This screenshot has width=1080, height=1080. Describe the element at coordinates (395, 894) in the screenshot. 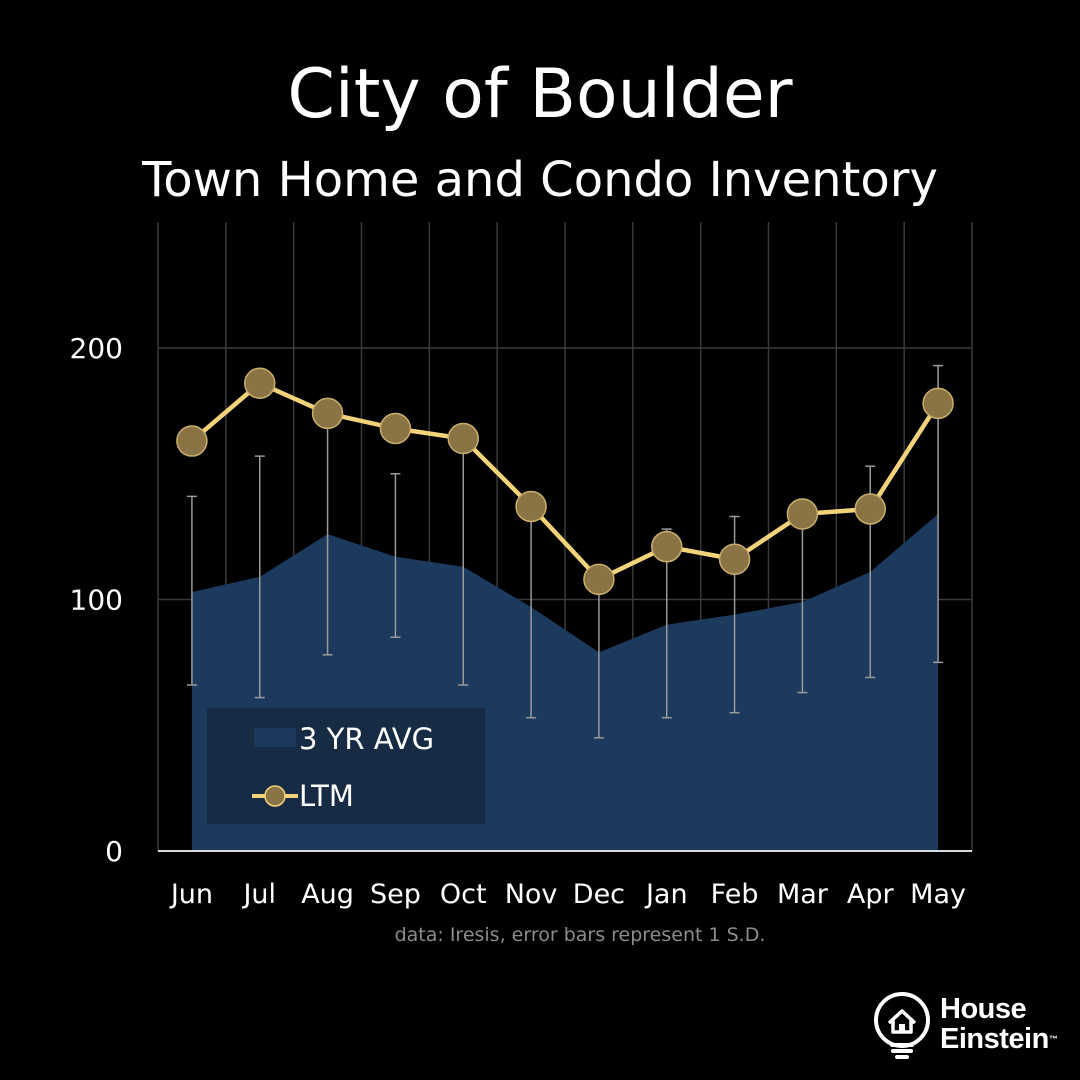

I see `x-tick-label: Sep` at that location.